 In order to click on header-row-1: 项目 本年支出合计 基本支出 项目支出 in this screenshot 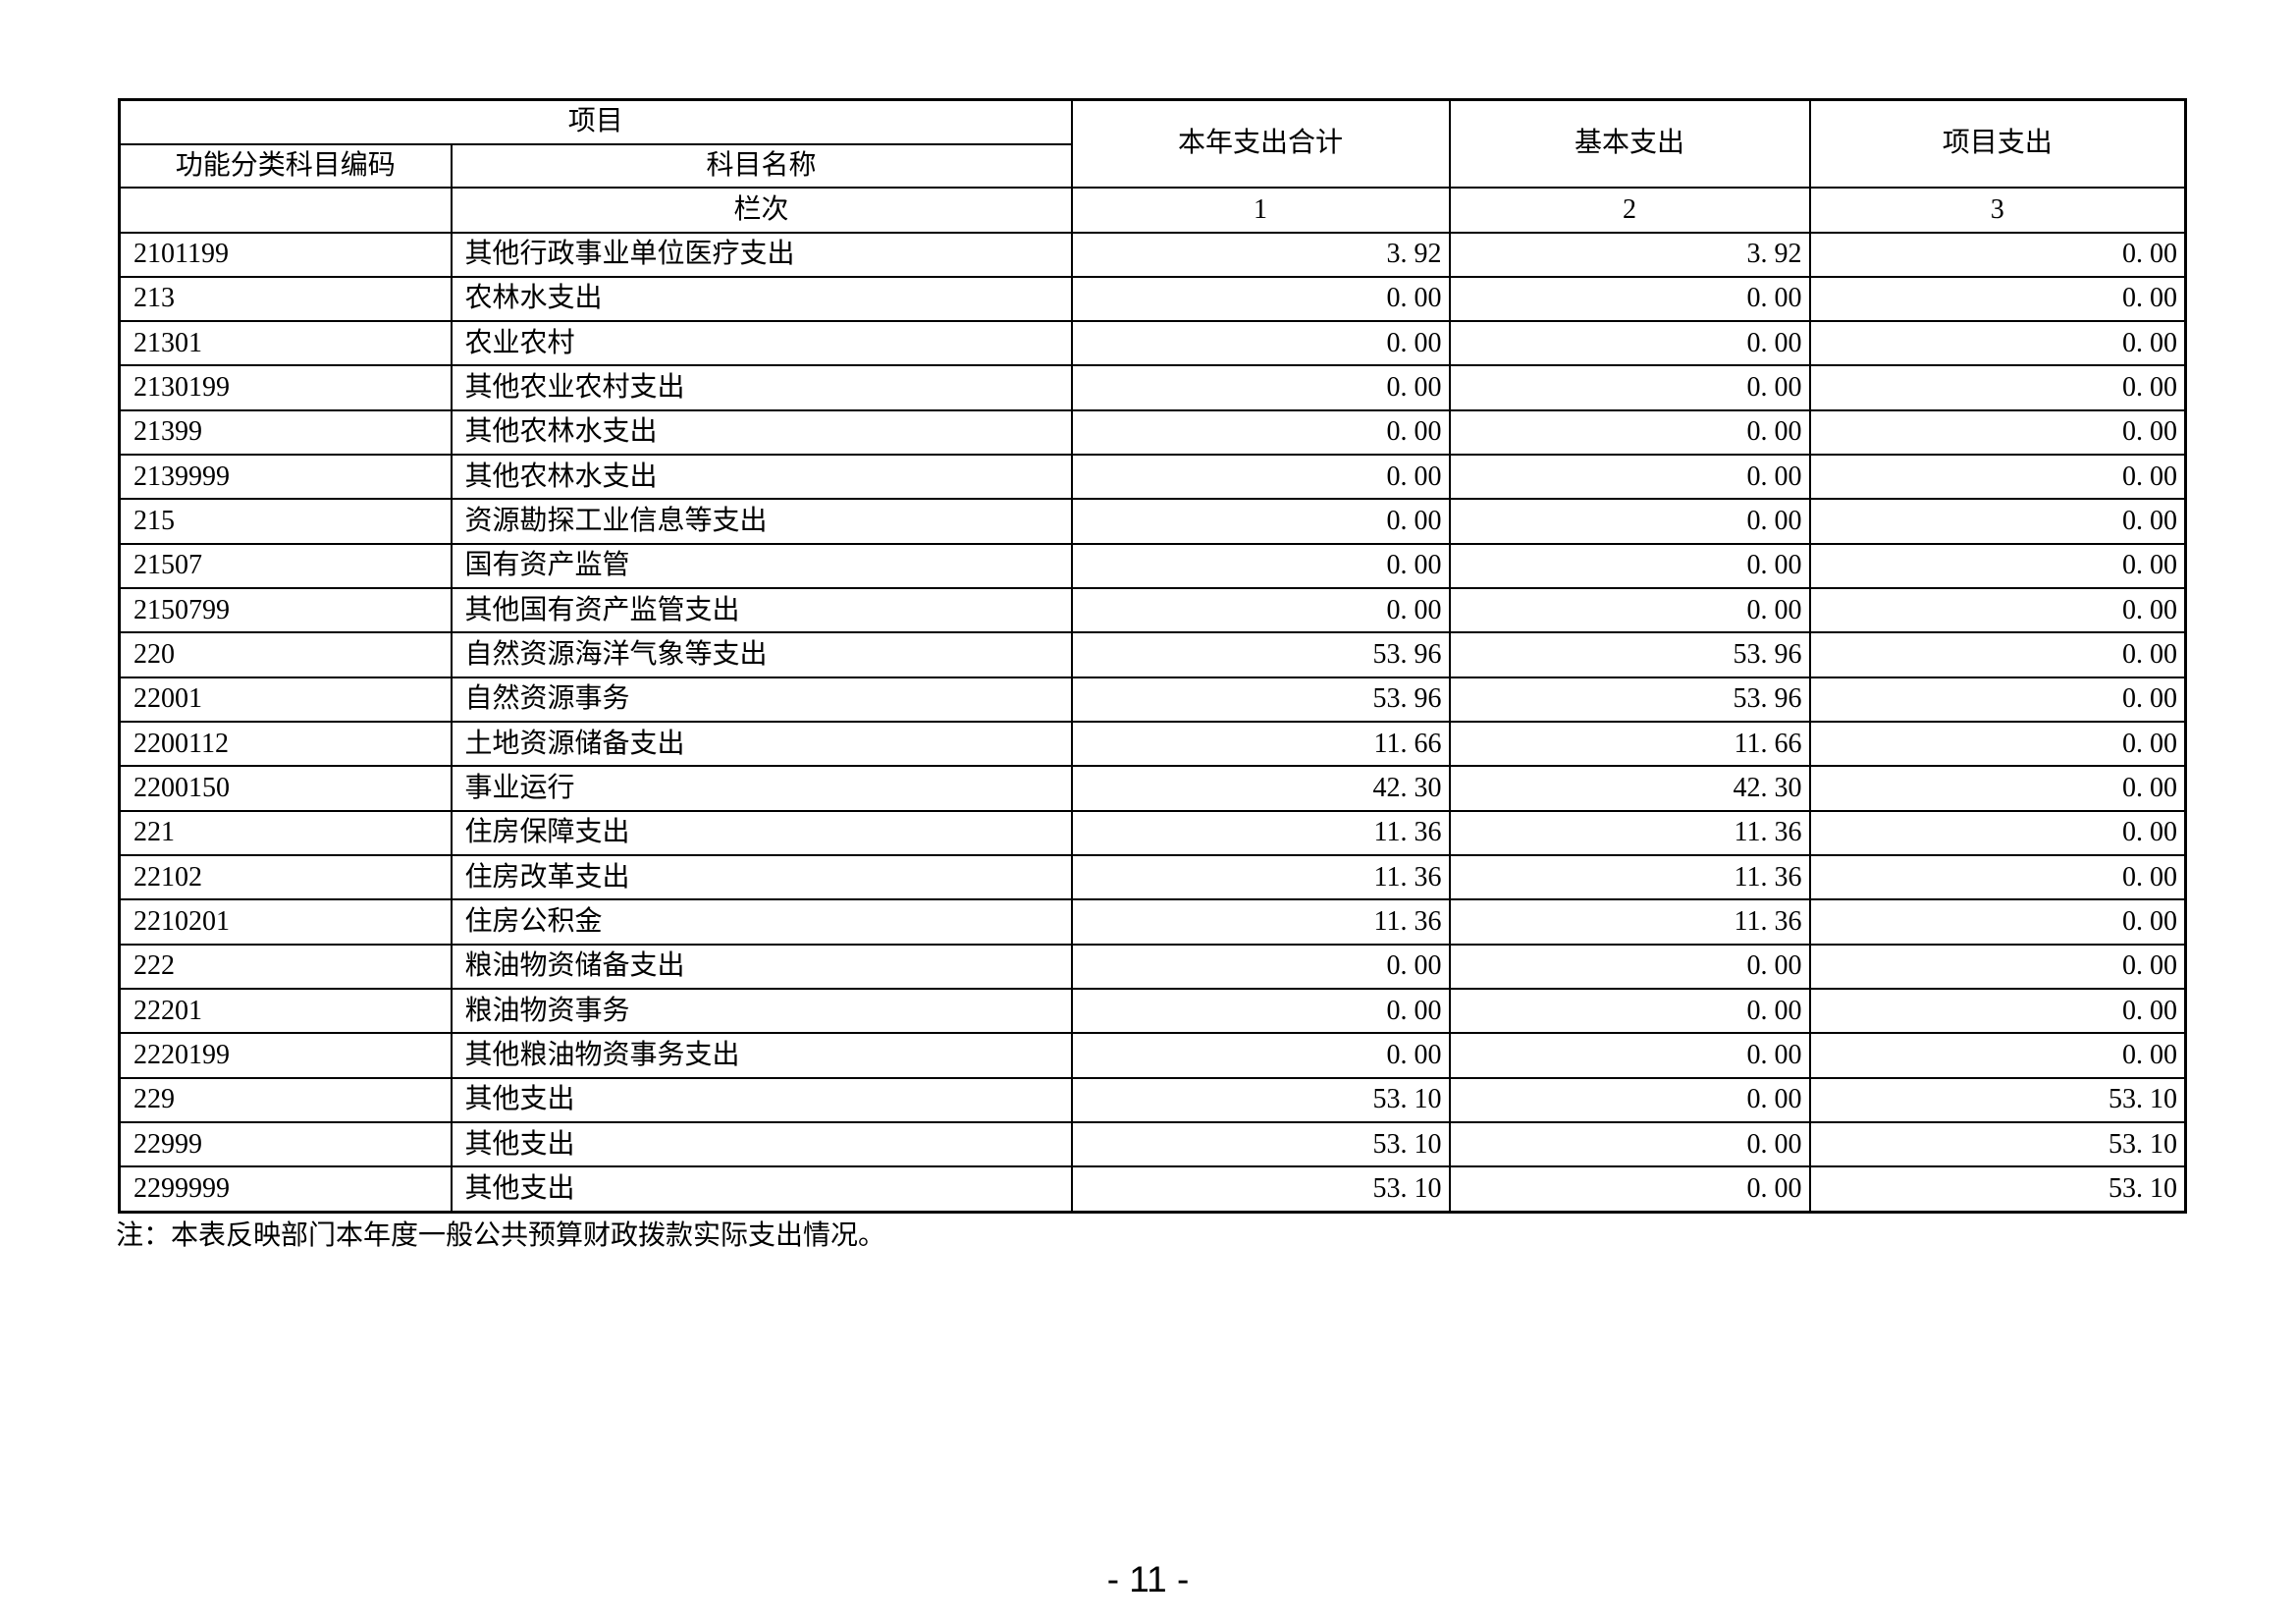, I will do `click(1152, 143)`.